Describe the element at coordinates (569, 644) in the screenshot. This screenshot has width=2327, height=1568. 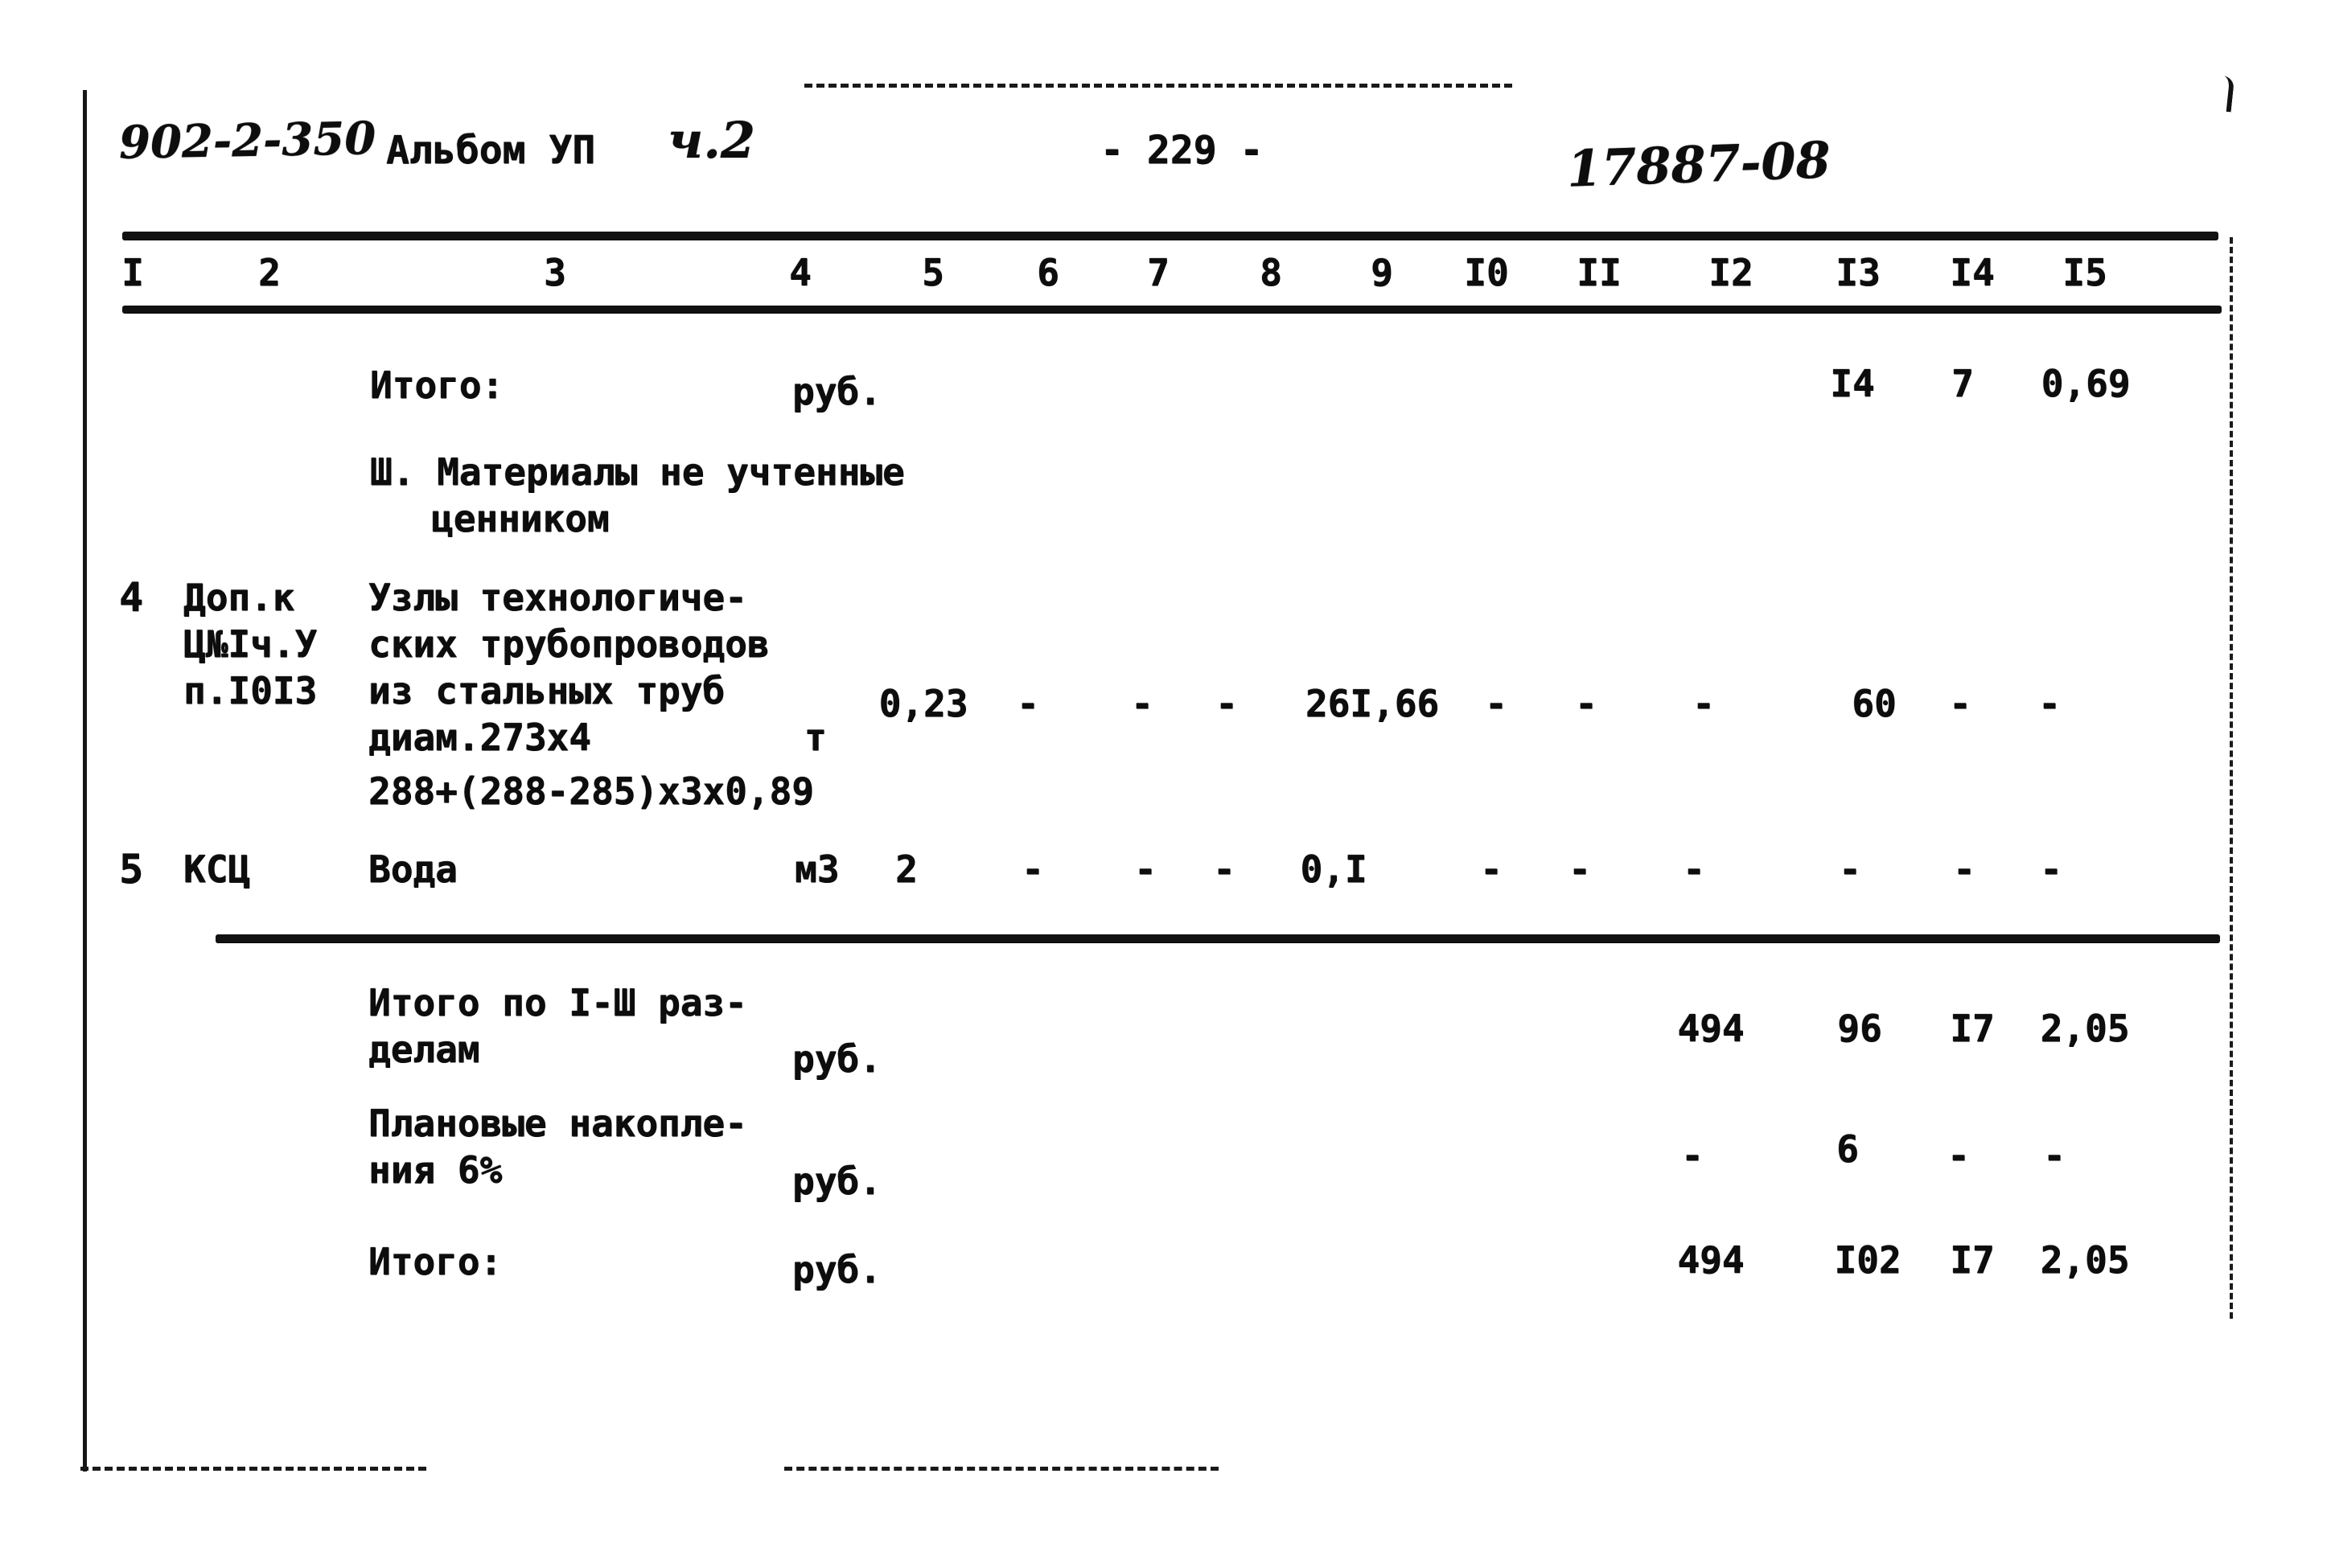
I see `row-name-line2: ских трубопроводов` at that location.